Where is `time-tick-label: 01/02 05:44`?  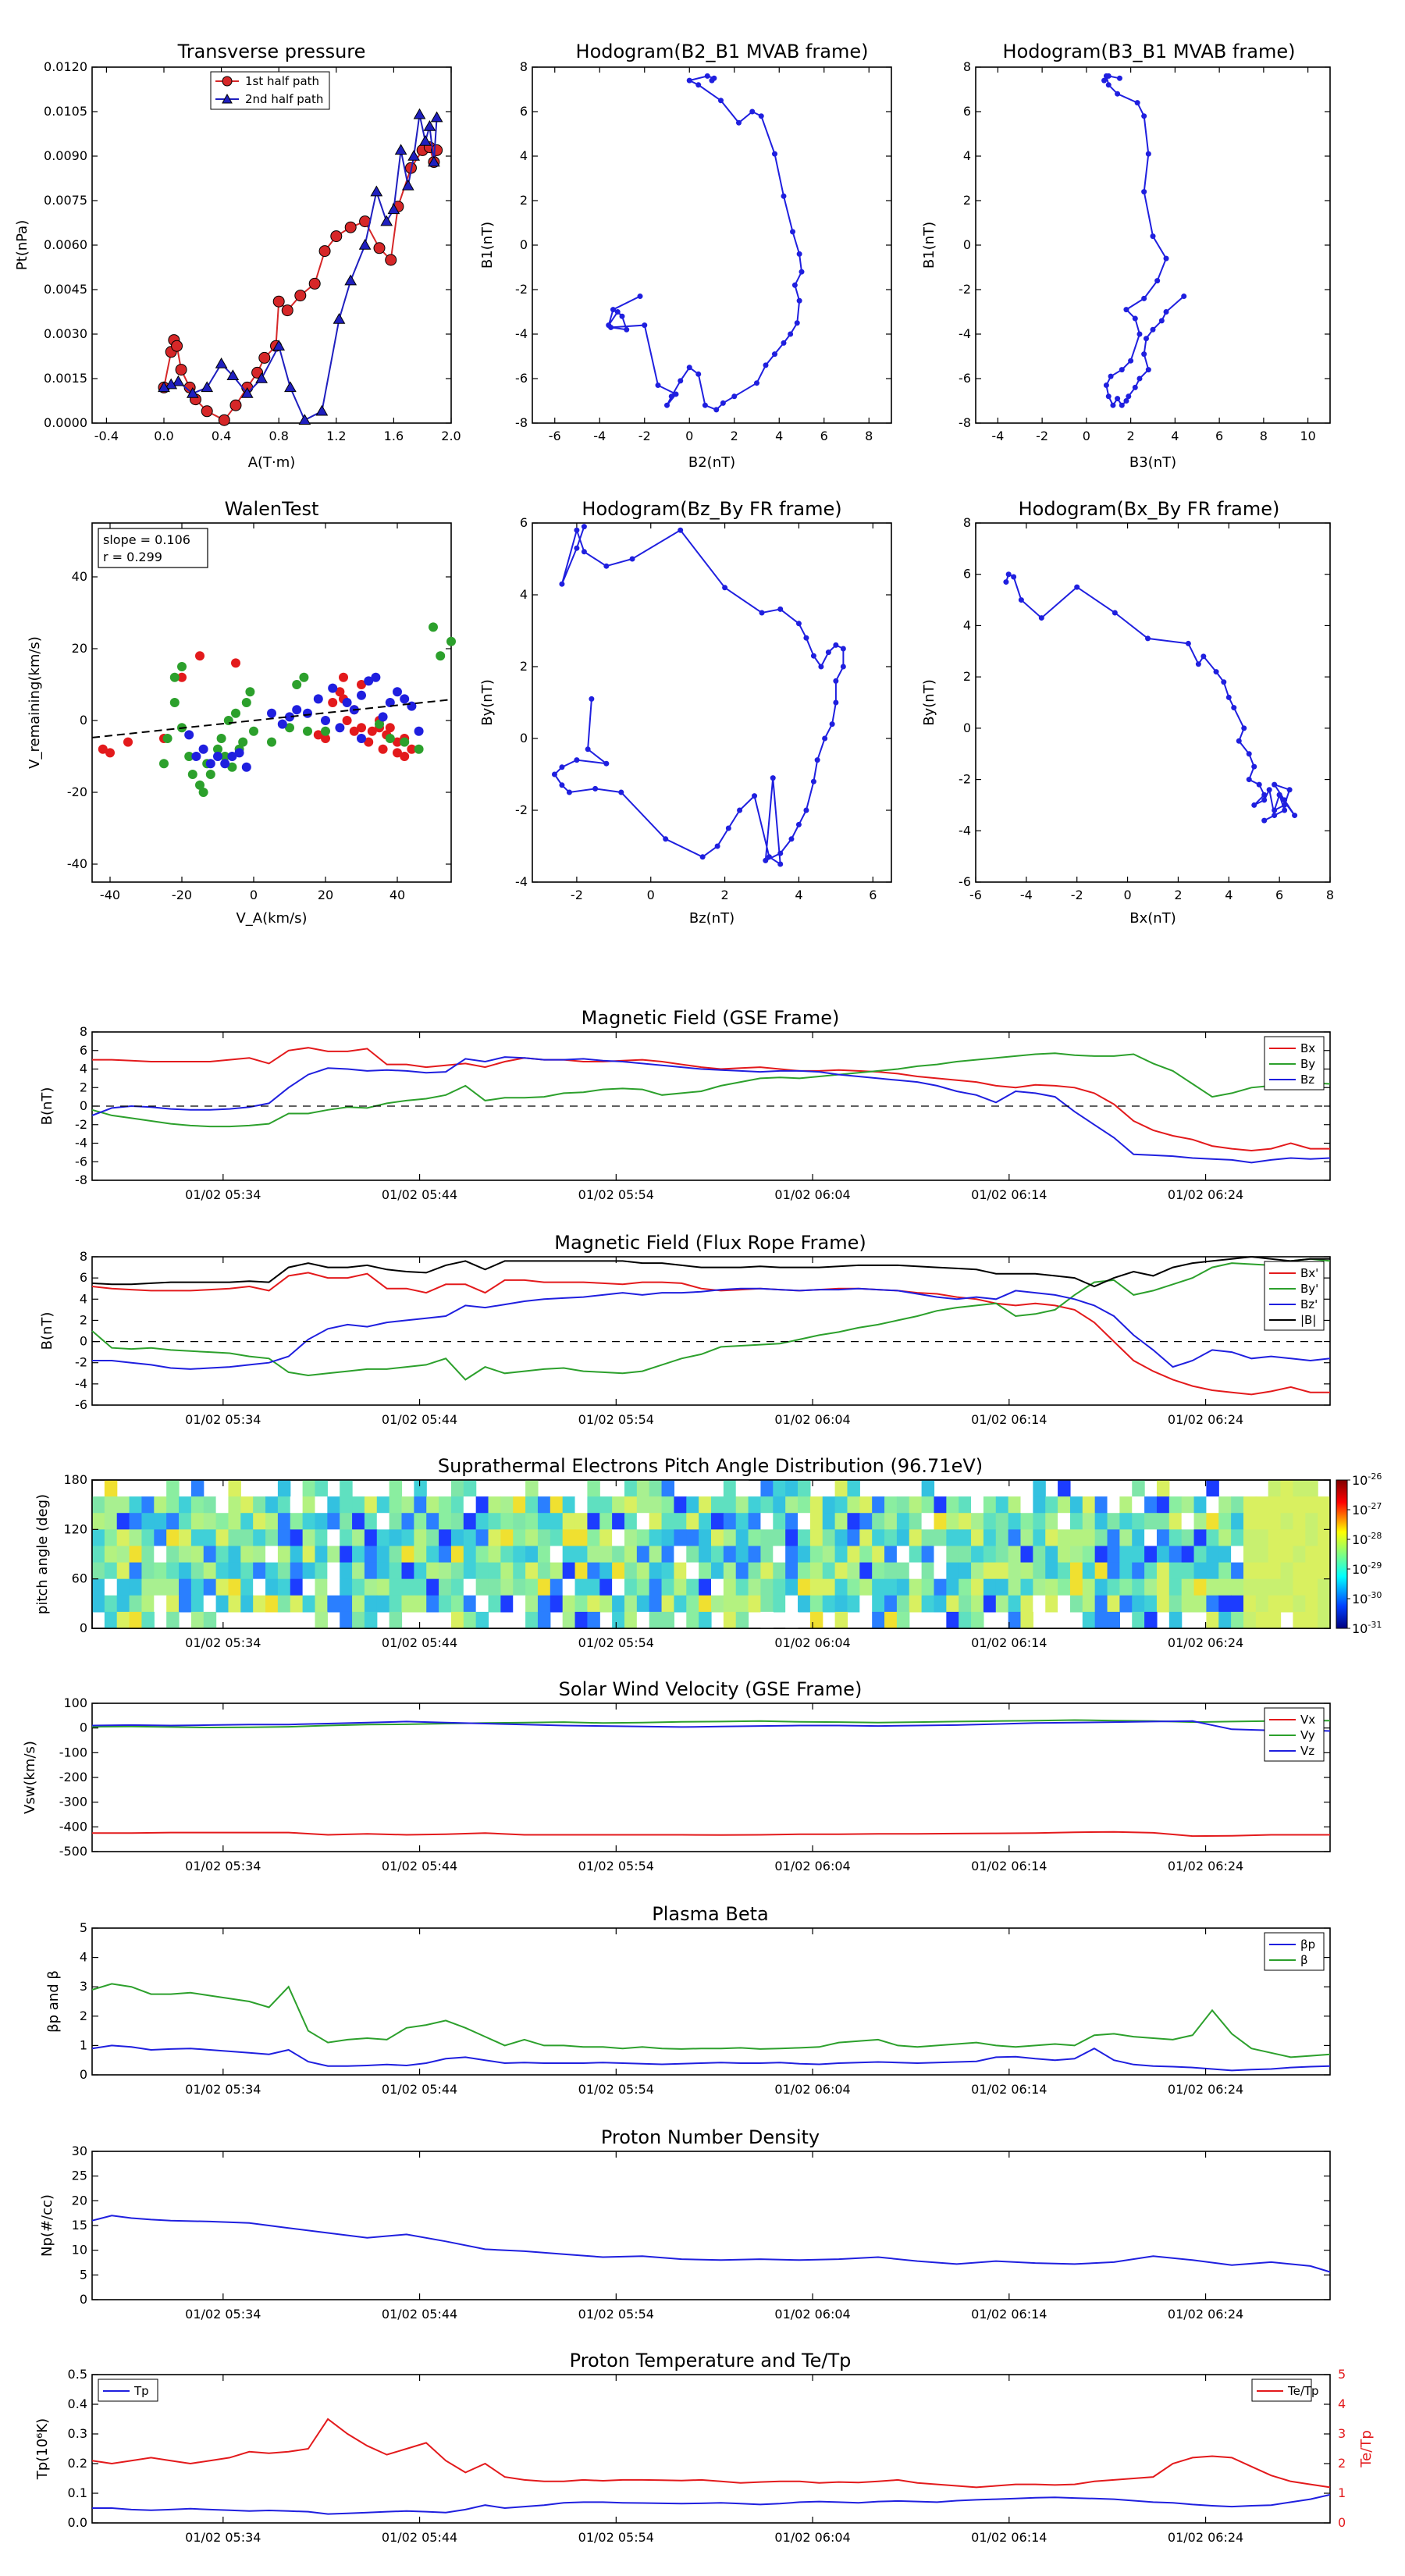 time-tick-label: 01/02 05:44 is located at coordinates (419, 2314).